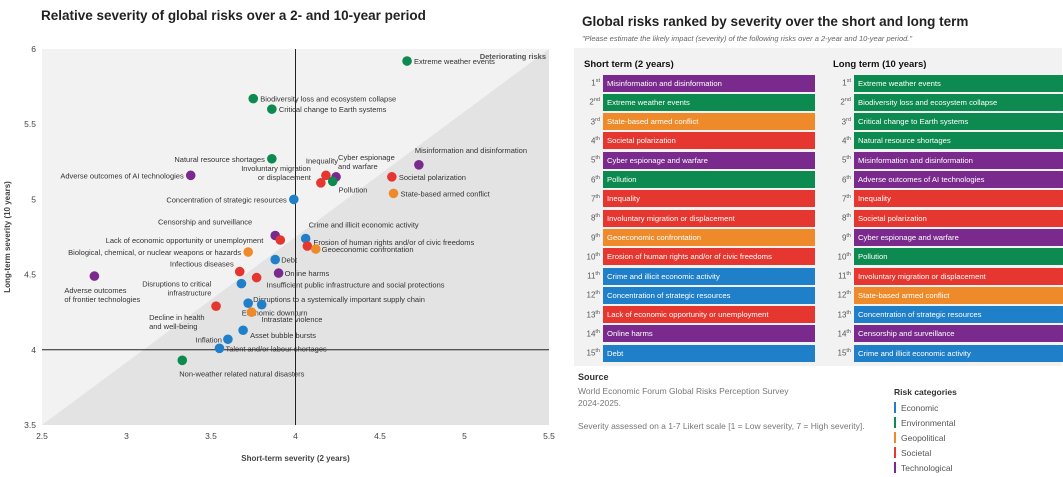  Describe the element at coordinates (694, 180) in the screenshot. I see `rank-row: 6th Pollution` at that location.